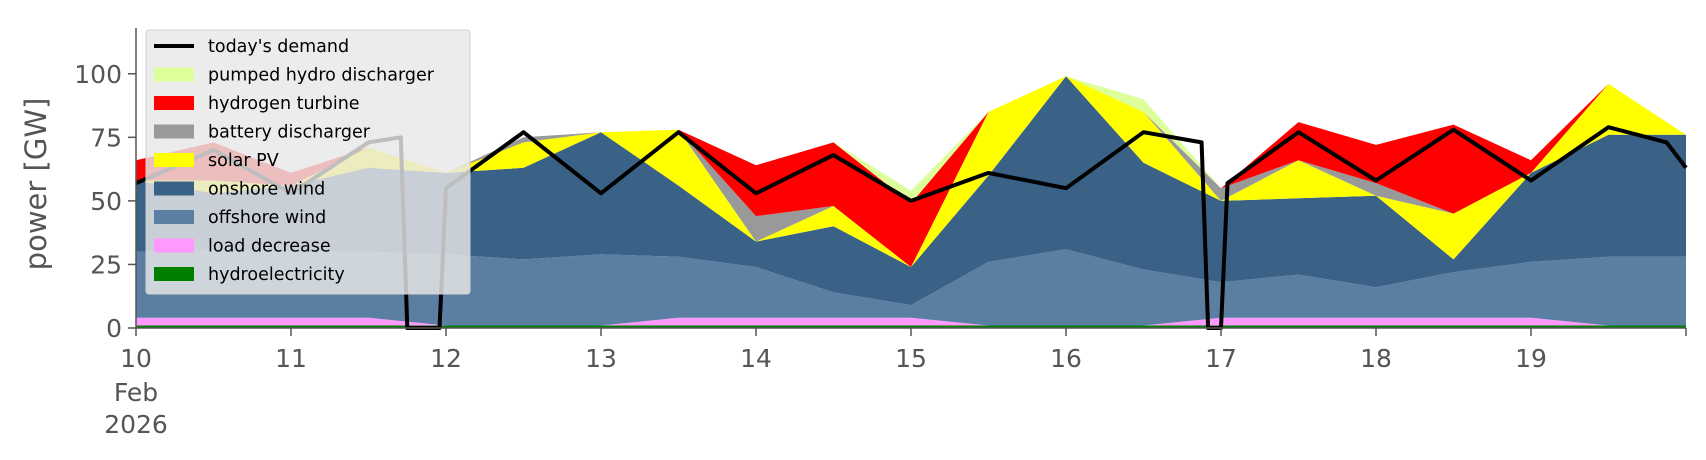 The width and height of the screenshot is (1706, 460). I want to click on x-tick-label: 19, so click(1531, 358).